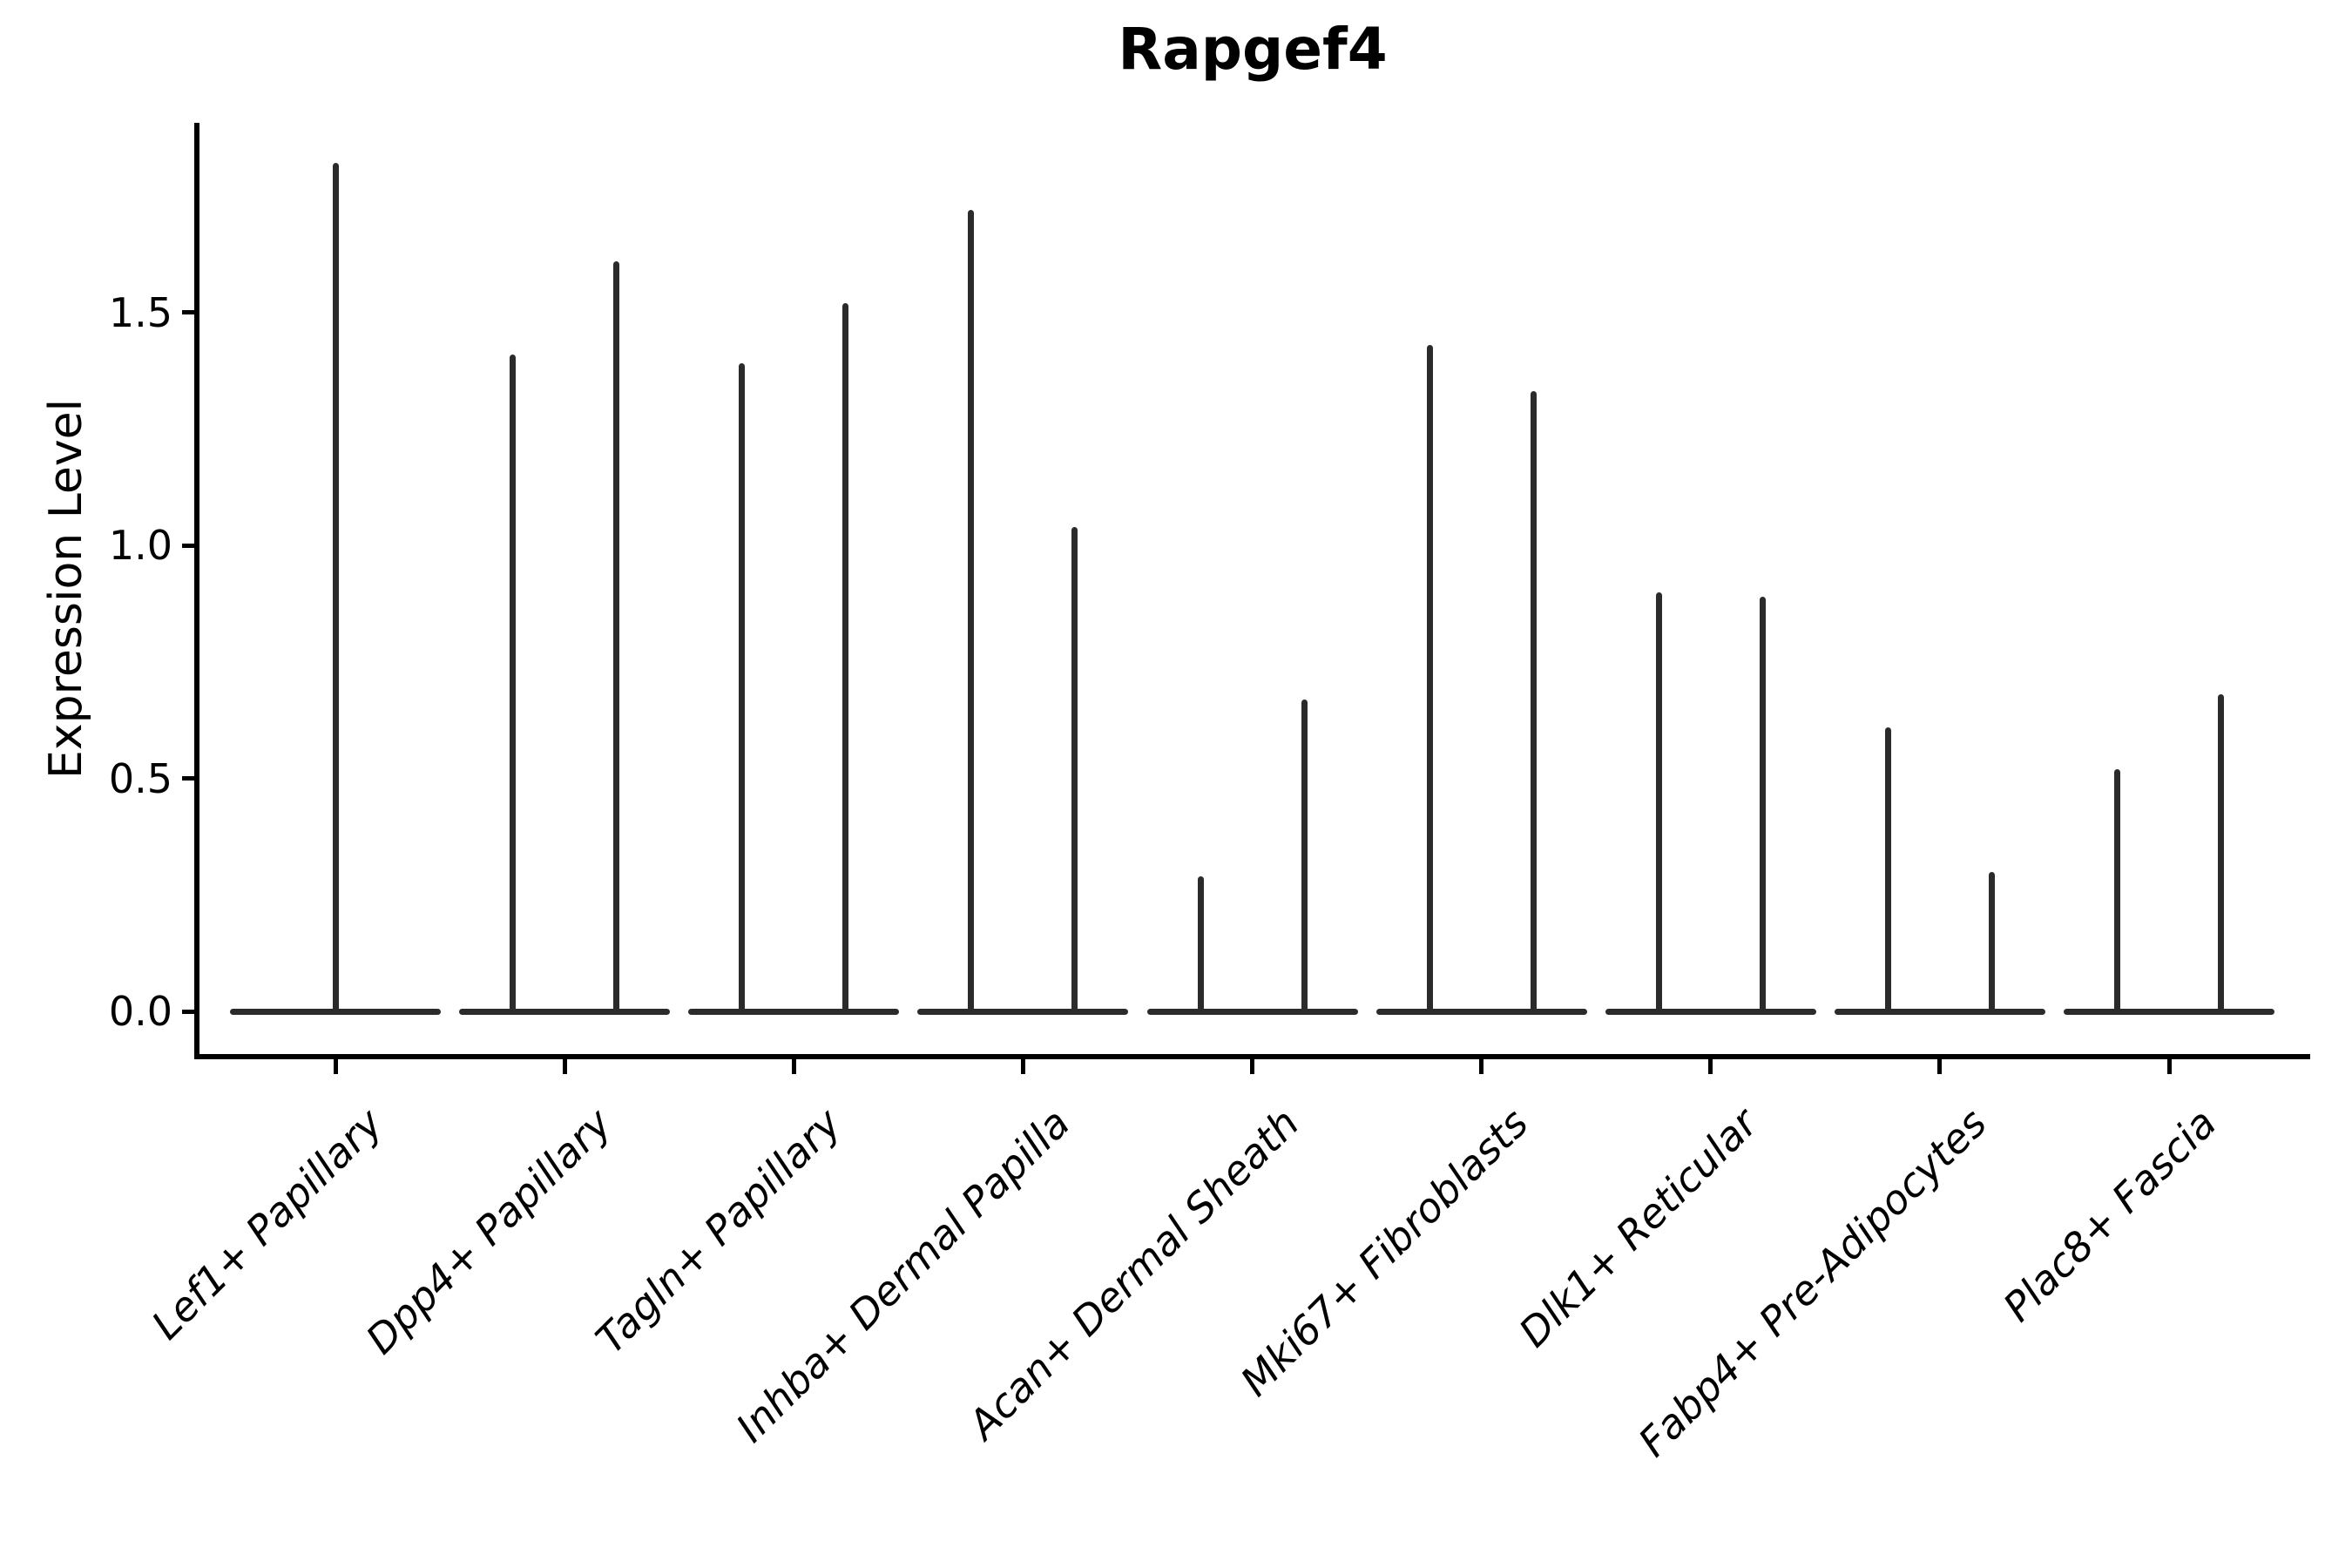 The width and height of the screenshot is (2352, 1568). What do you see at coordinates (718, 1231) in the screenshot?
I see `x-tick-label: Tagln+ Papillary` at bounding box center [718, 1231].